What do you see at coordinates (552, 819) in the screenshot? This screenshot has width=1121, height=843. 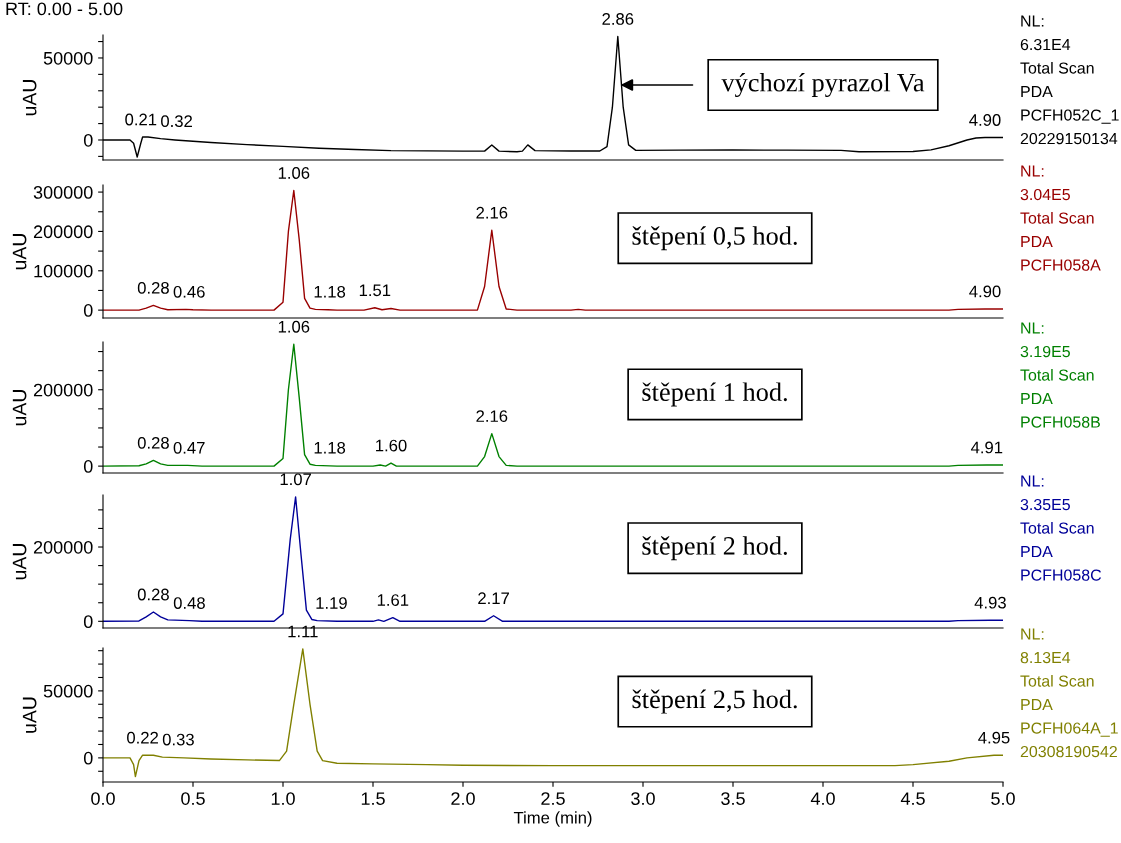 I see `x-axis-title: Time (min)` at bounding box center [552, 819].